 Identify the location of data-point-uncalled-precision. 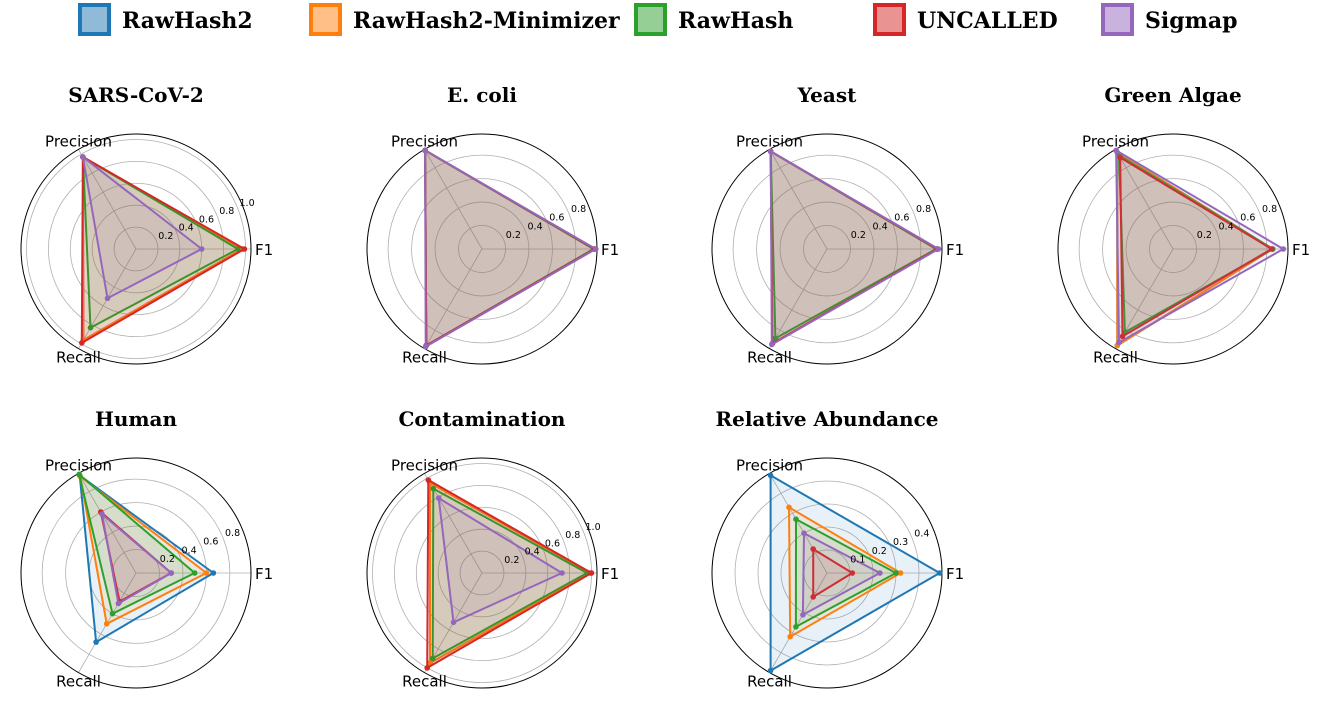
(428, 480).